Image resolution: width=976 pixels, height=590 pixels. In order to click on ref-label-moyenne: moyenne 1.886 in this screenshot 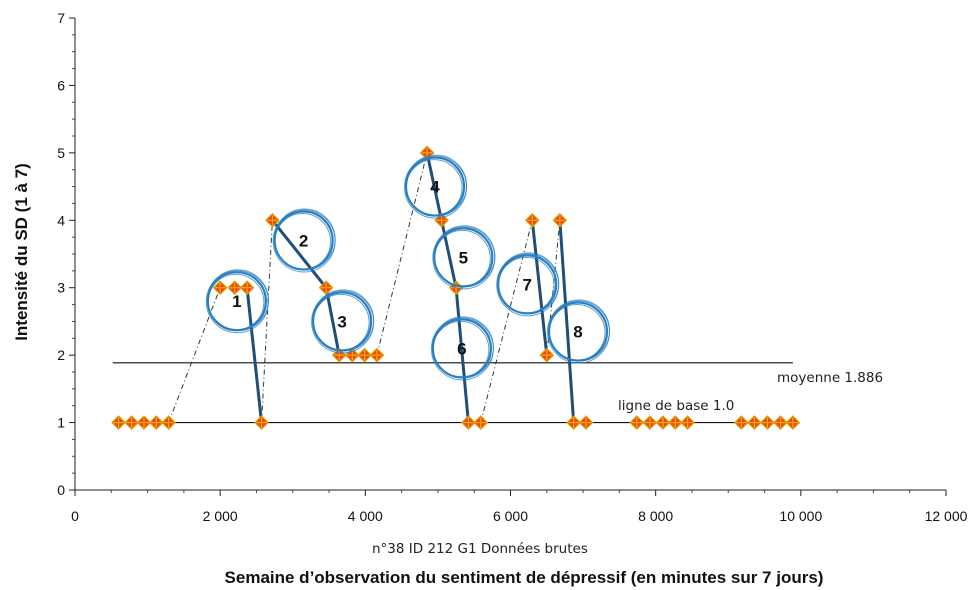, I will do `click(830, 378)`.